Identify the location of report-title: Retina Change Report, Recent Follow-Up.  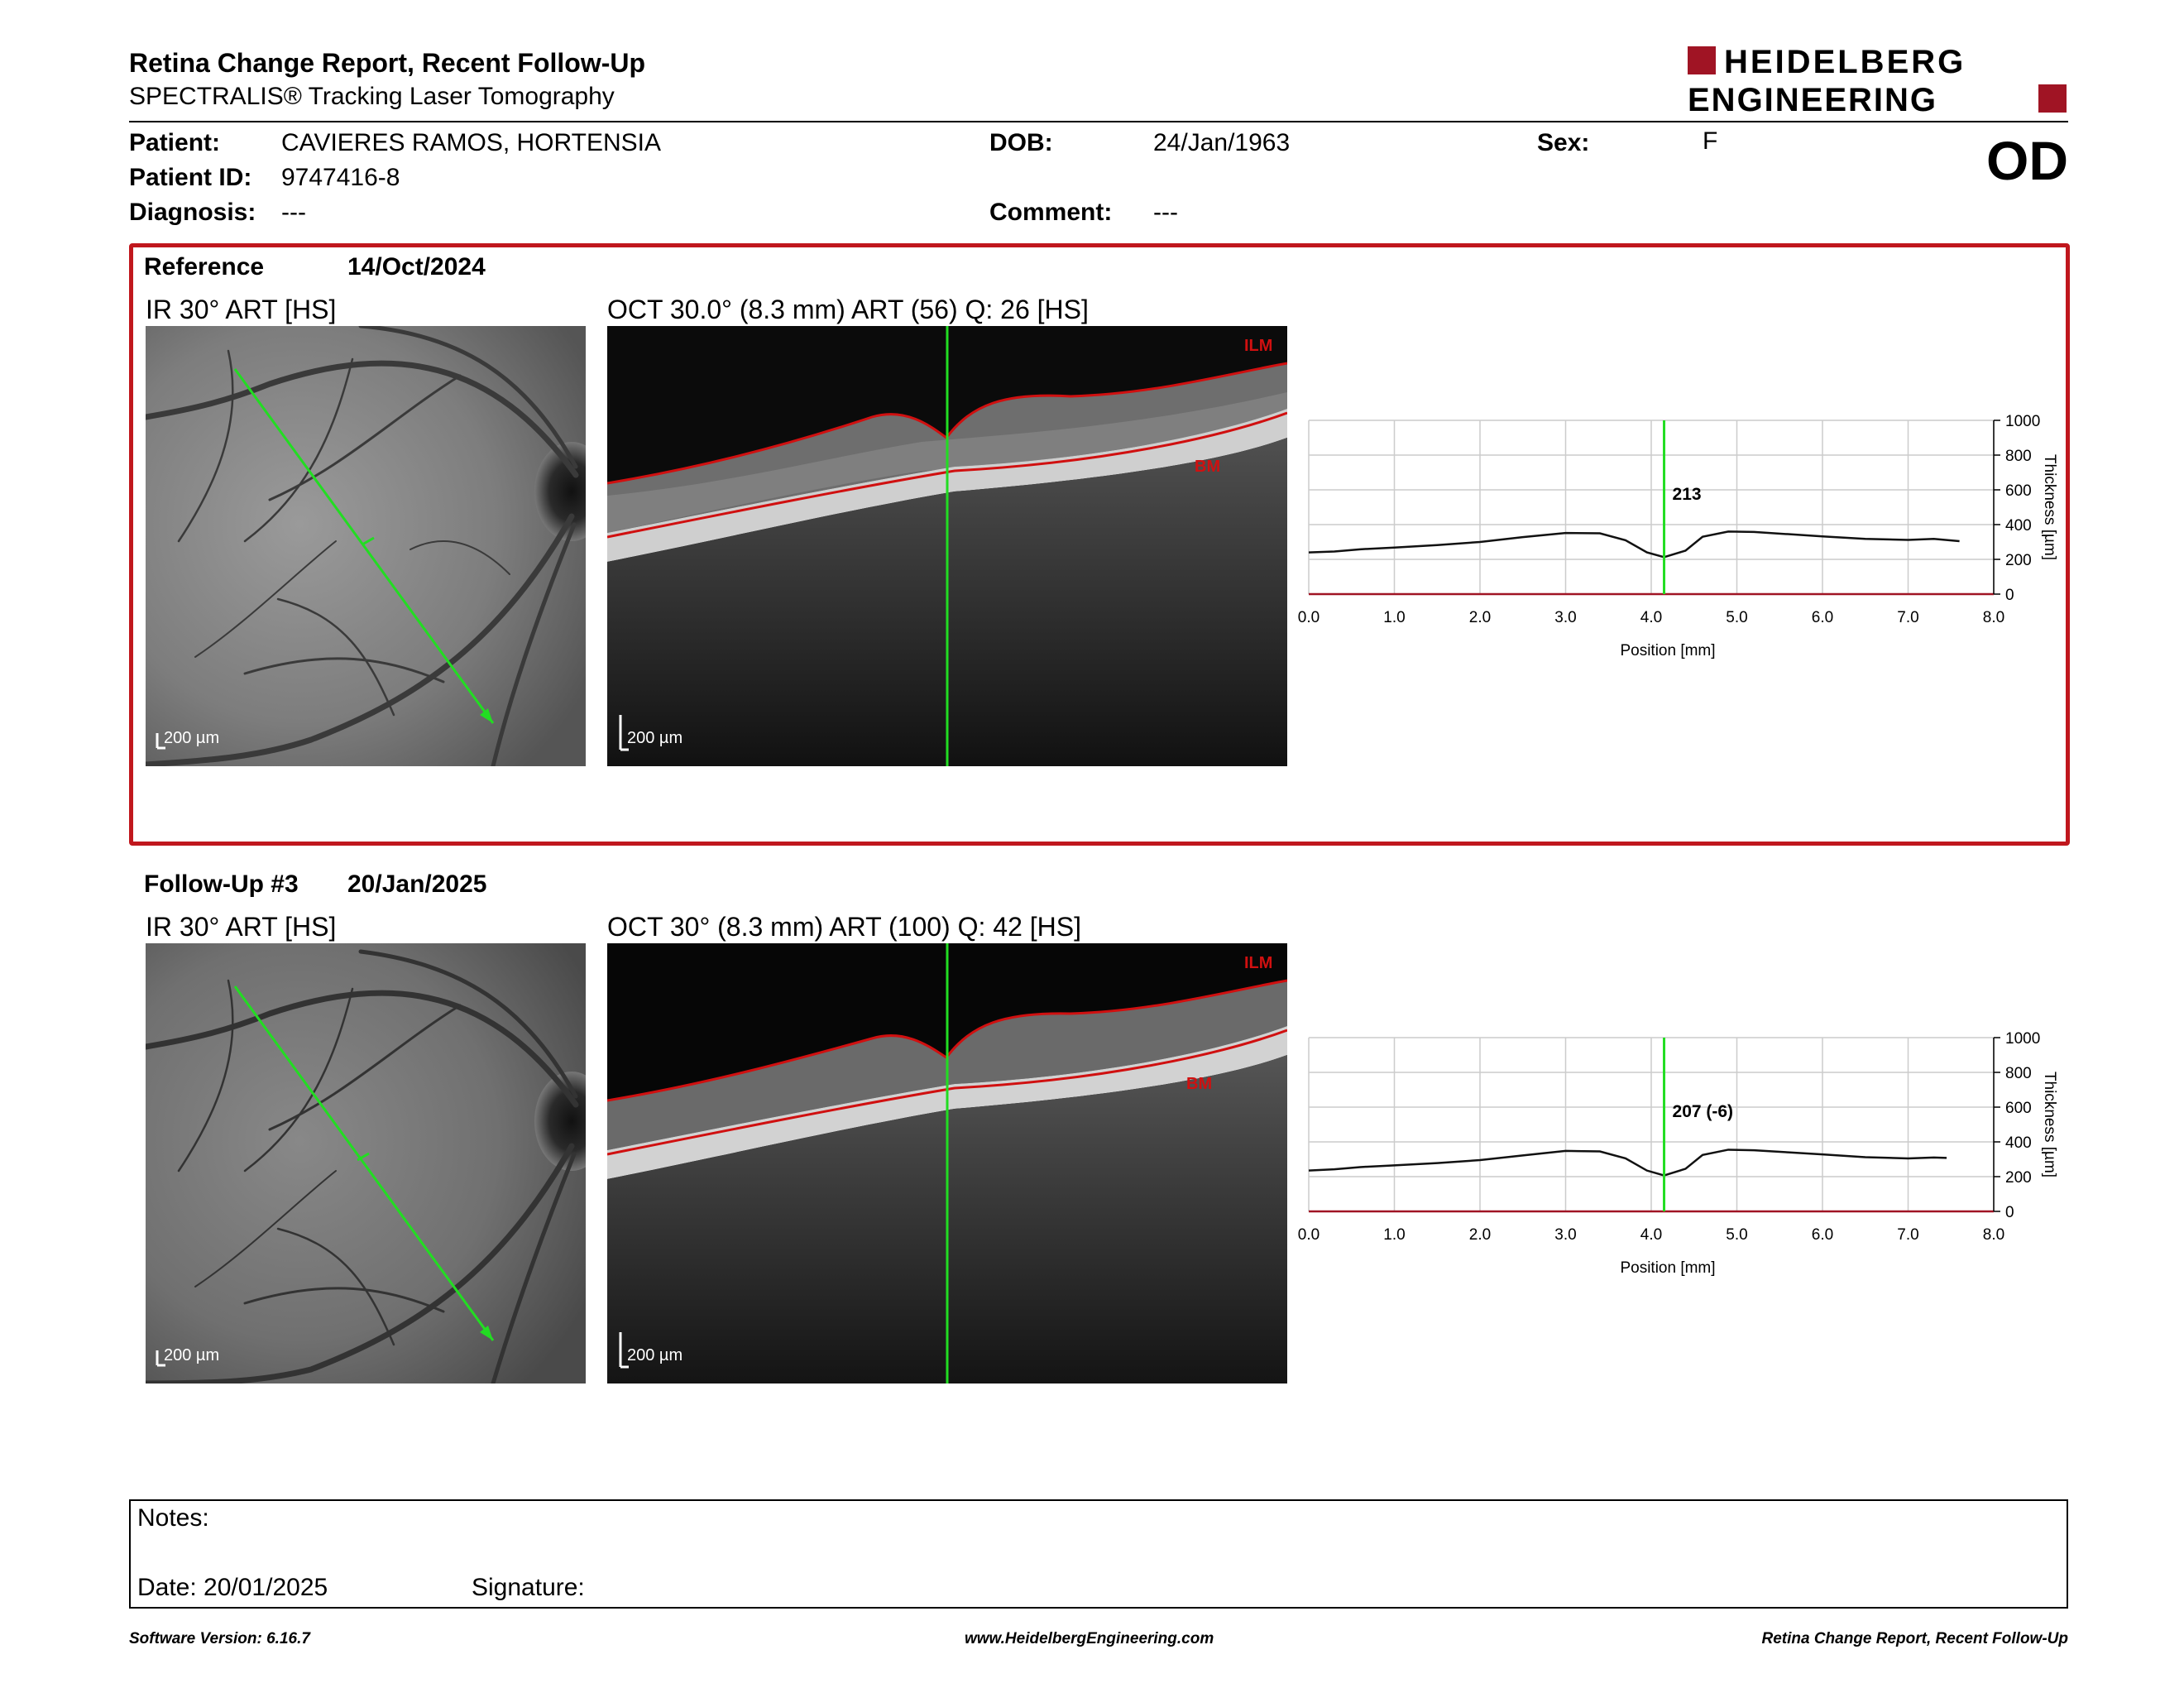
(387, 63).